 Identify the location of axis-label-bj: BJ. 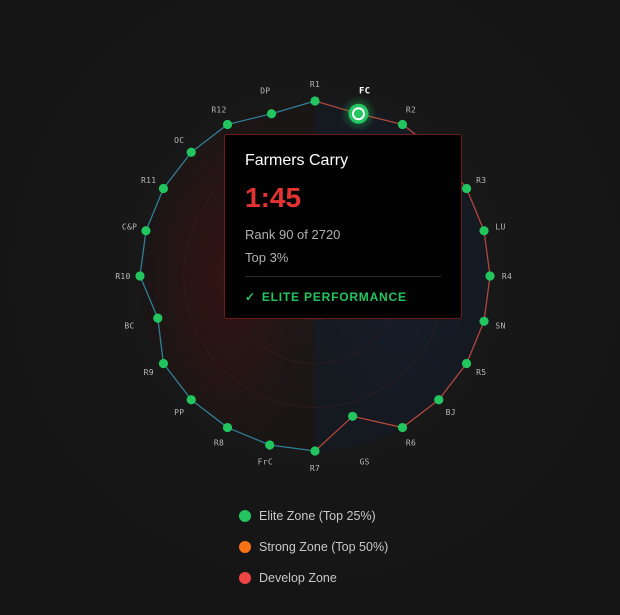
(451, 412).